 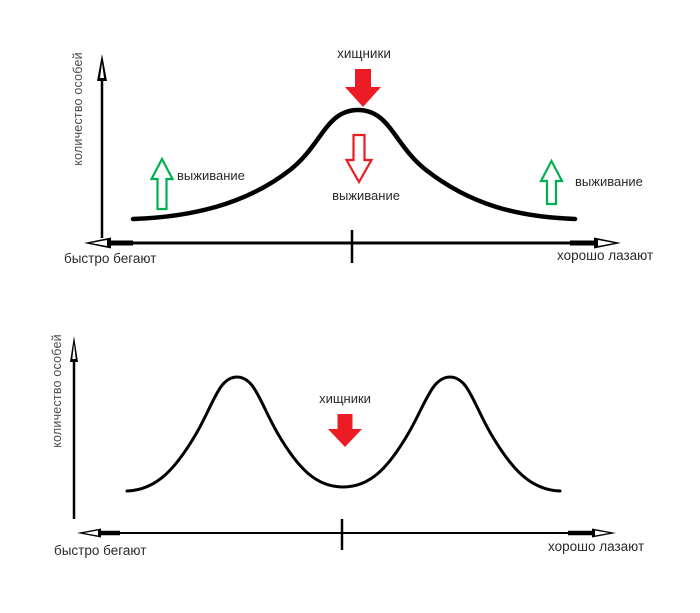 I want to click on top-survival-right-label: выживание, so click(x=609, y=181).